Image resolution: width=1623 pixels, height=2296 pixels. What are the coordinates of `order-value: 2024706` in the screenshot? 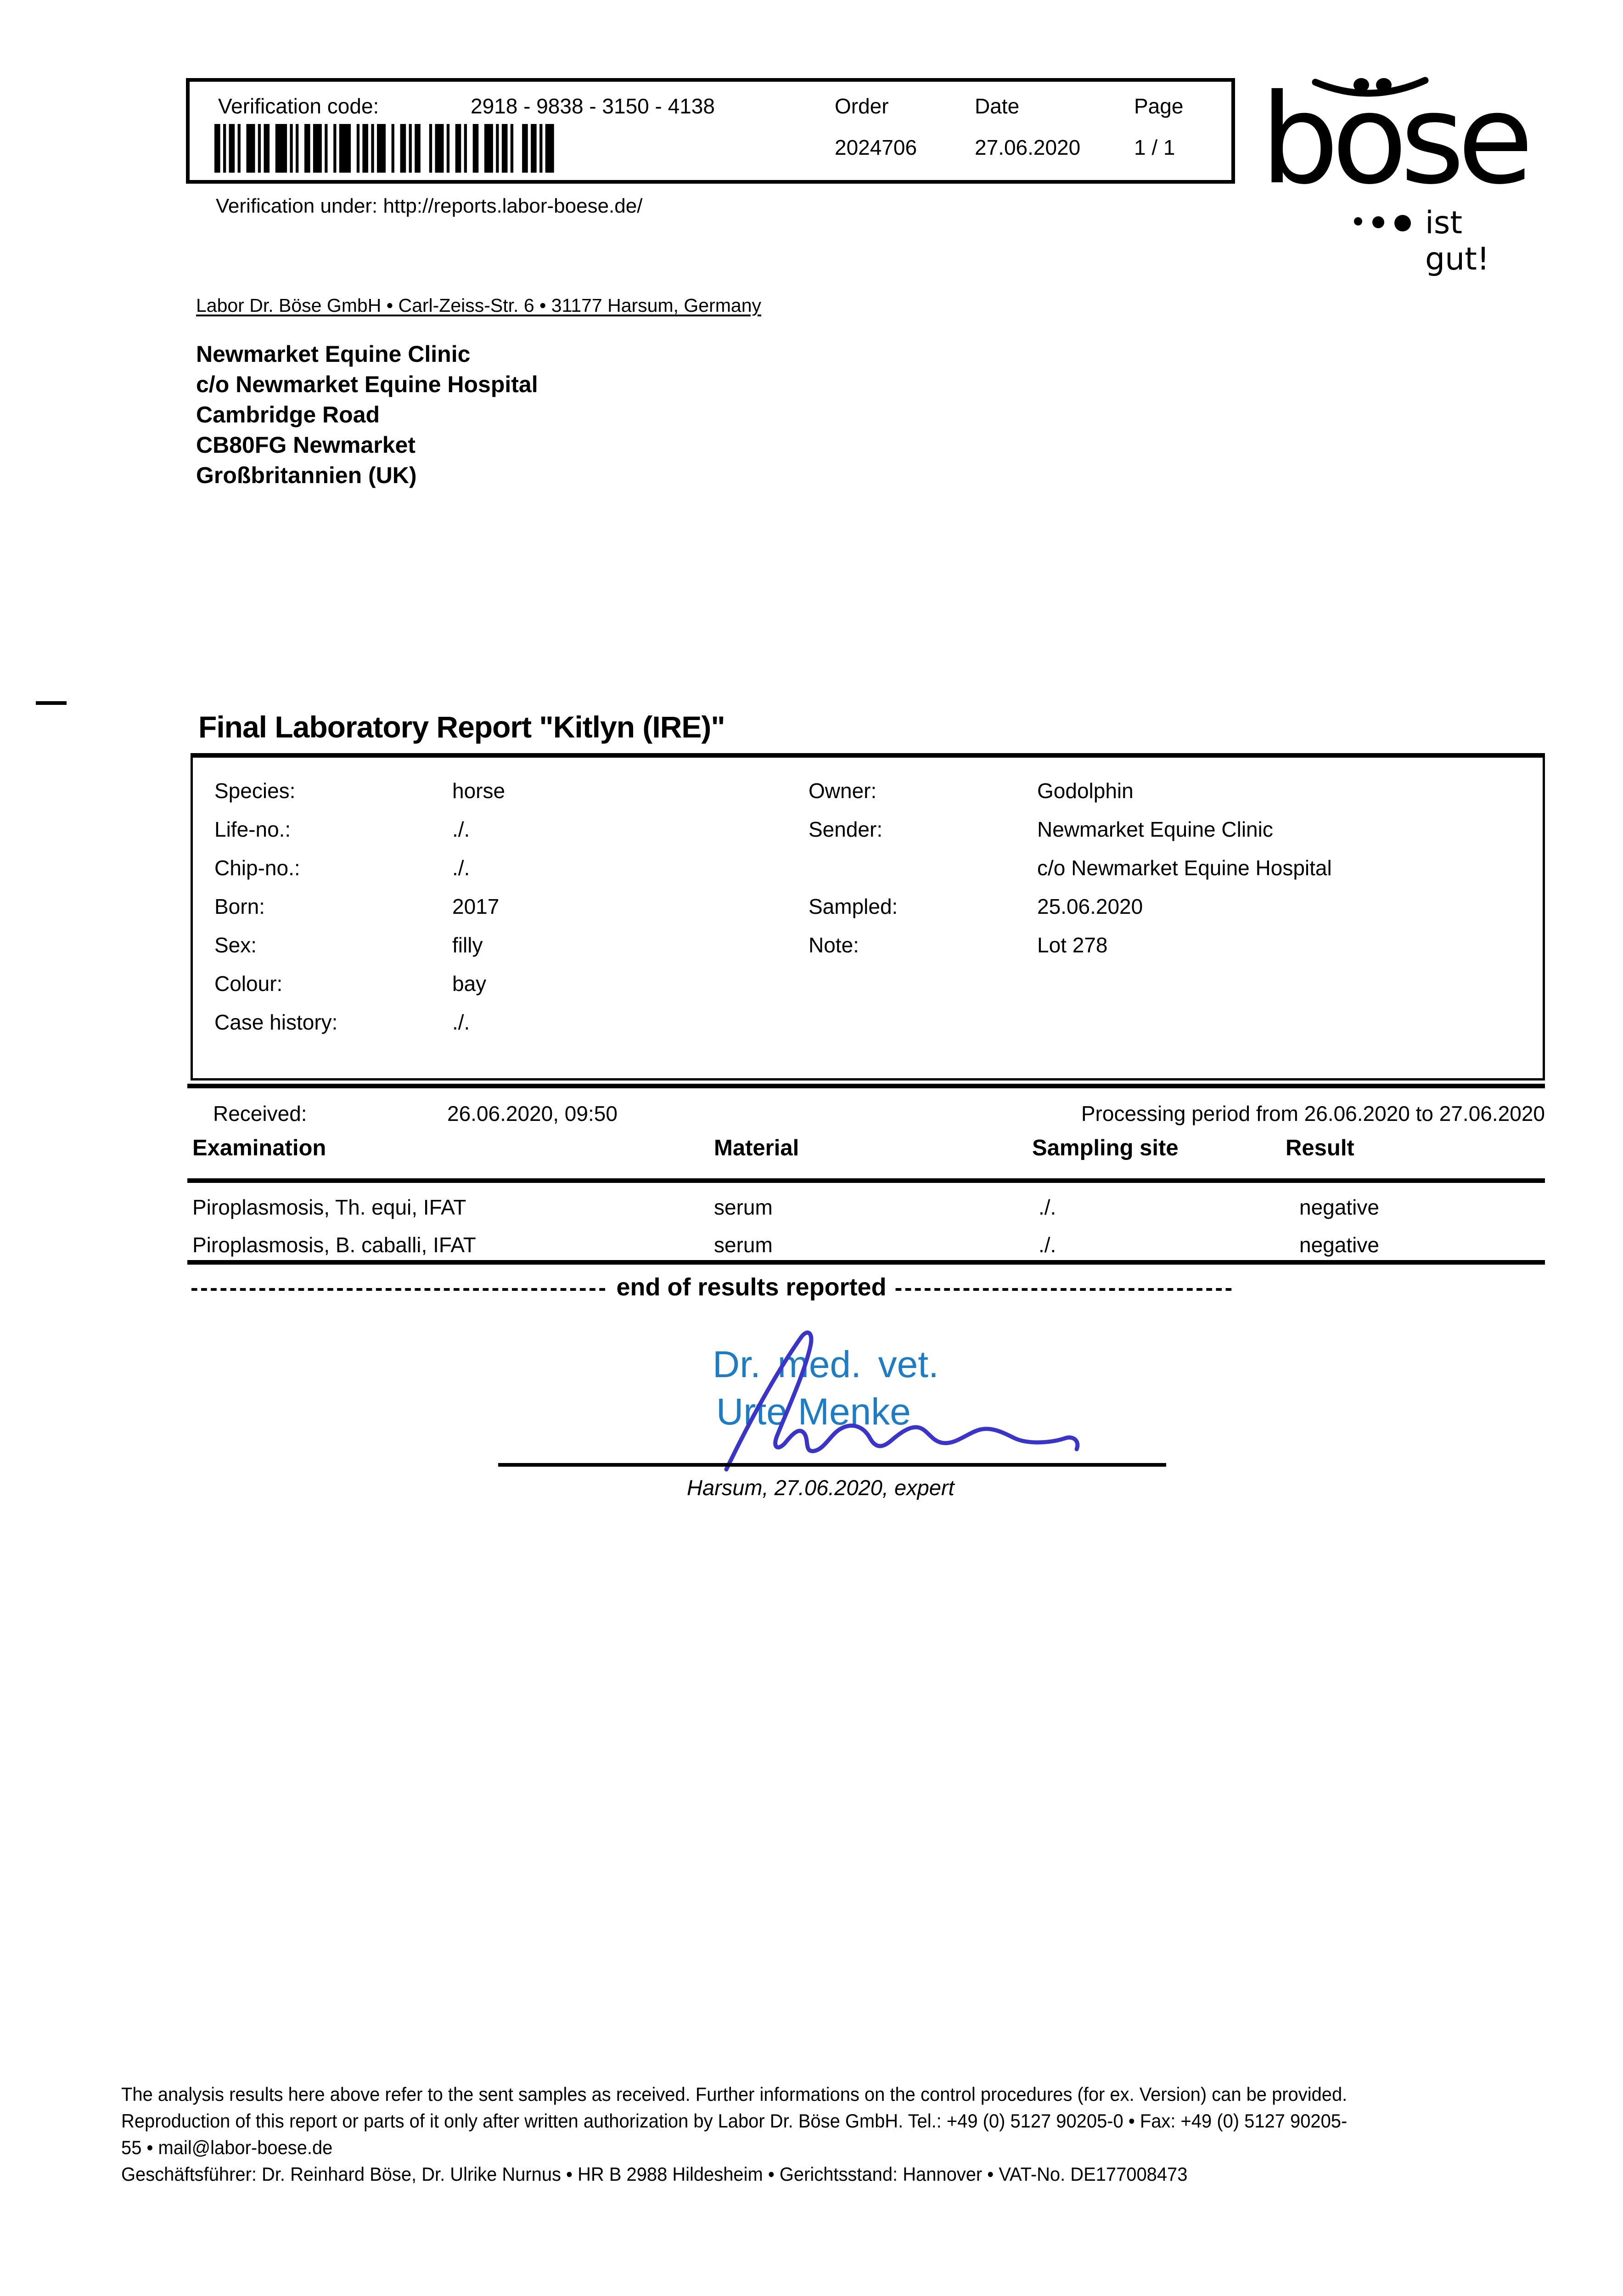 It's located at (876, 147).